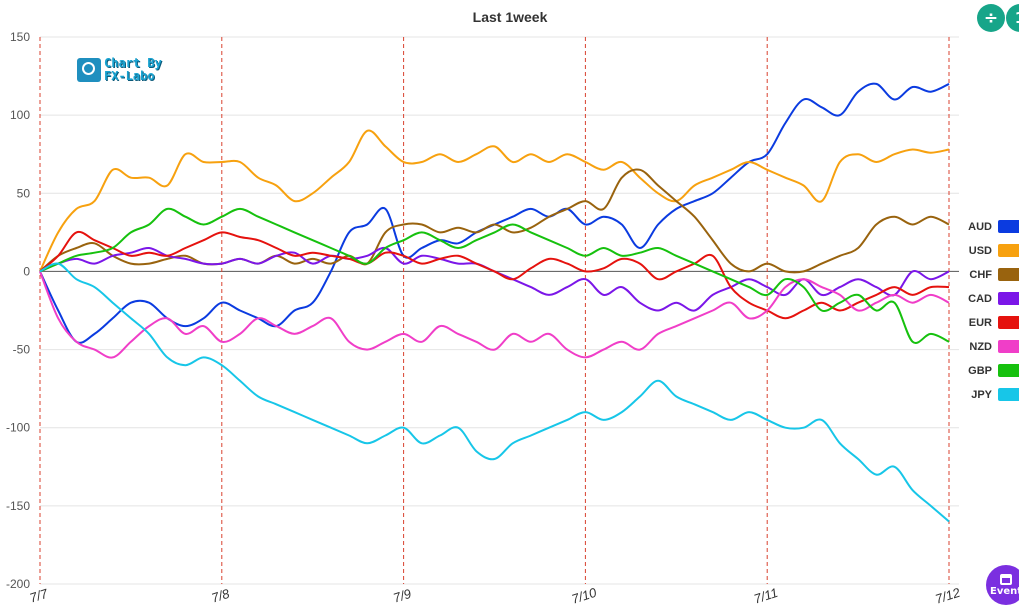 The height and width of the screenshot is (611, 1019). What do you see at coordinates (24, 193) in the screenshot?
I see `y-tick-label: 50` at bounding box center [24, 193].